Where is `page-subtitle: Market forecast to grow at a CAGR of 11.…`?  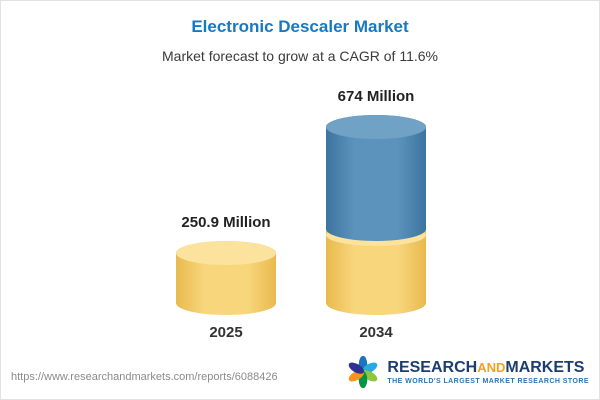
page-subtitle: Market forecast to grow at a CAGR of 11.… is located at coordinates (300, 56).